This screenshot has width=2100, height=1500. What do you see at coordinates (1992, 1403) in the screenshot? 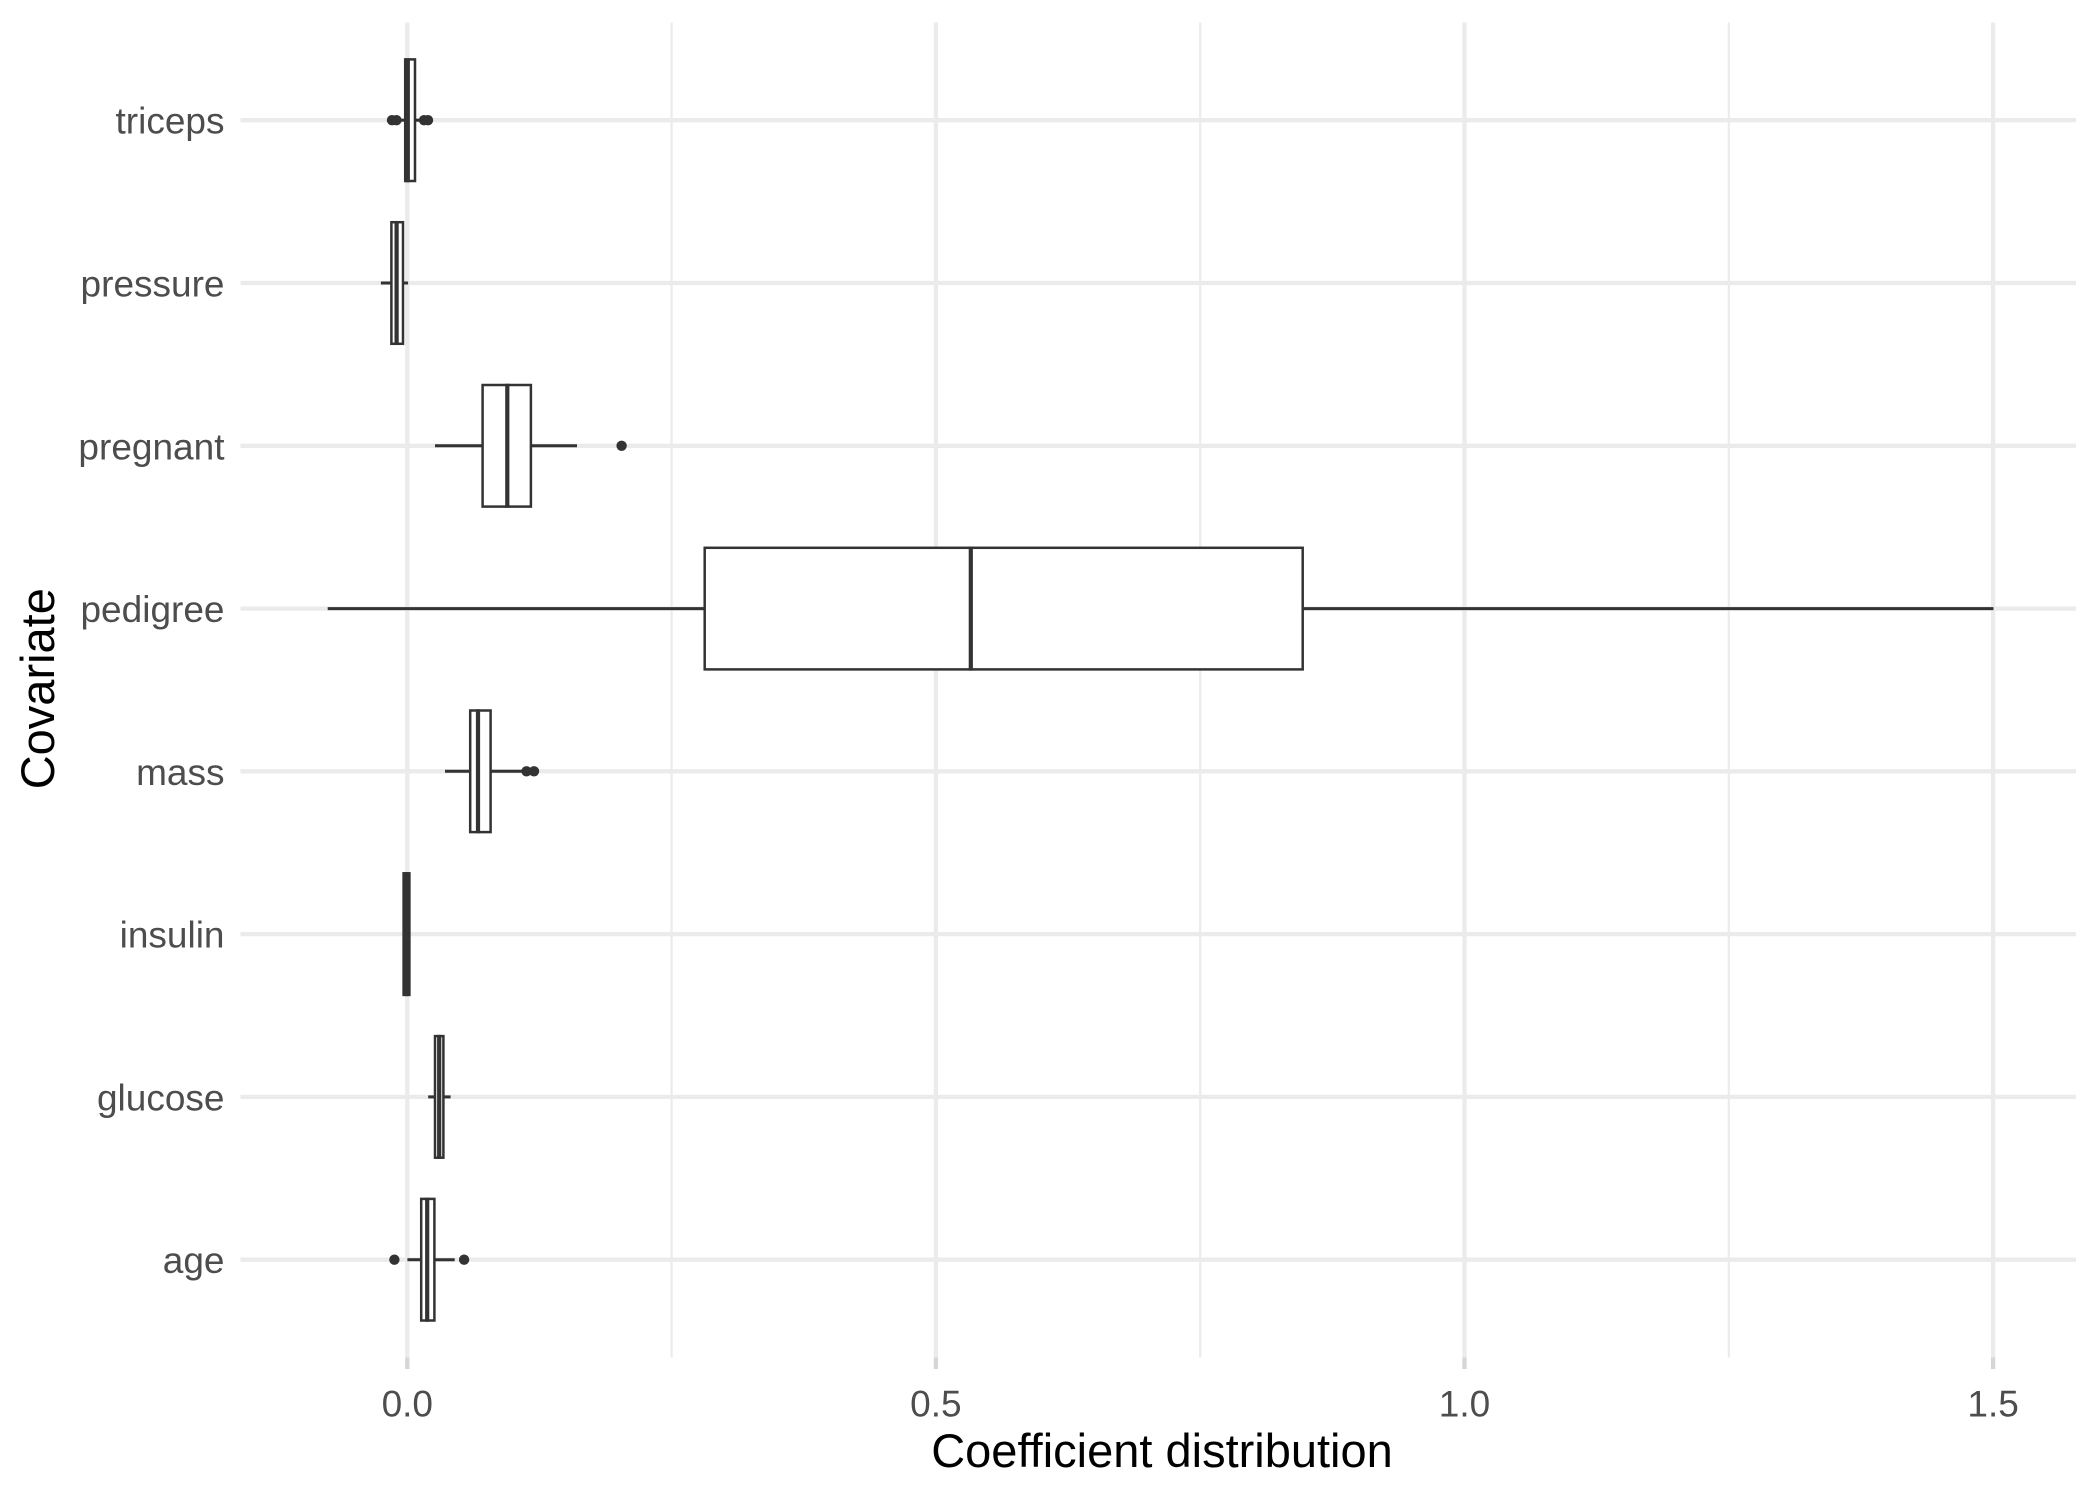
I see `svg-text: 1.5` at bounding box center [1992, 1403].